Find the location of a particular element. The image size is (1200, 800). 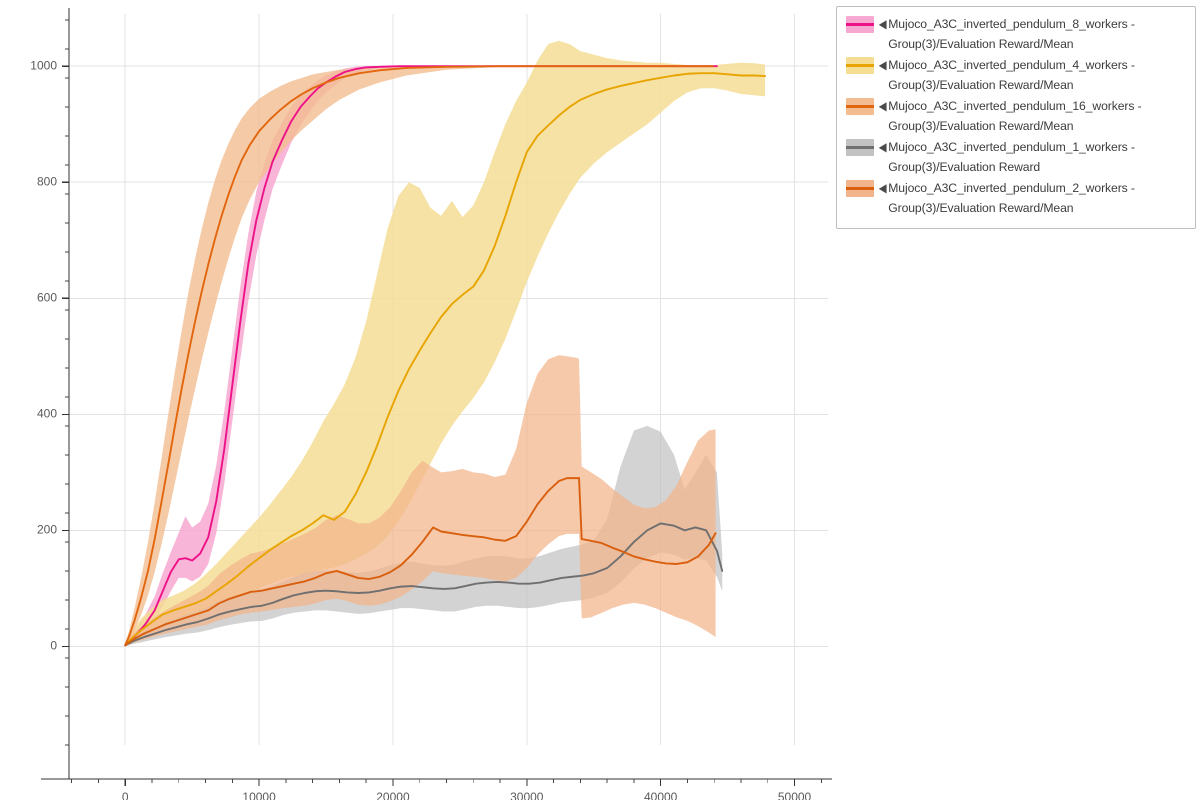

x-tick-label: 50000 is located at coordinates (795, 795).